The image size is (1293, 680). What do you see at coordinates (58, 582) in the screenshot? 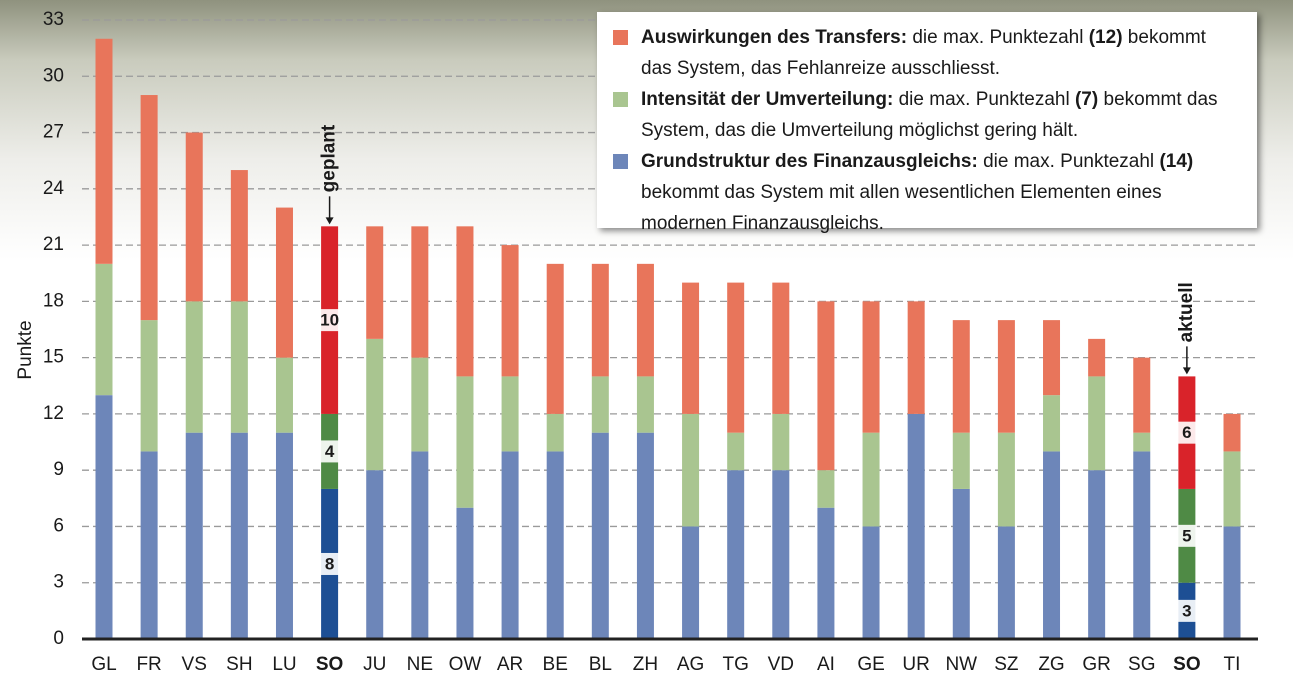
I see `y-tick-label: 3` at bounding box center [58, 582].